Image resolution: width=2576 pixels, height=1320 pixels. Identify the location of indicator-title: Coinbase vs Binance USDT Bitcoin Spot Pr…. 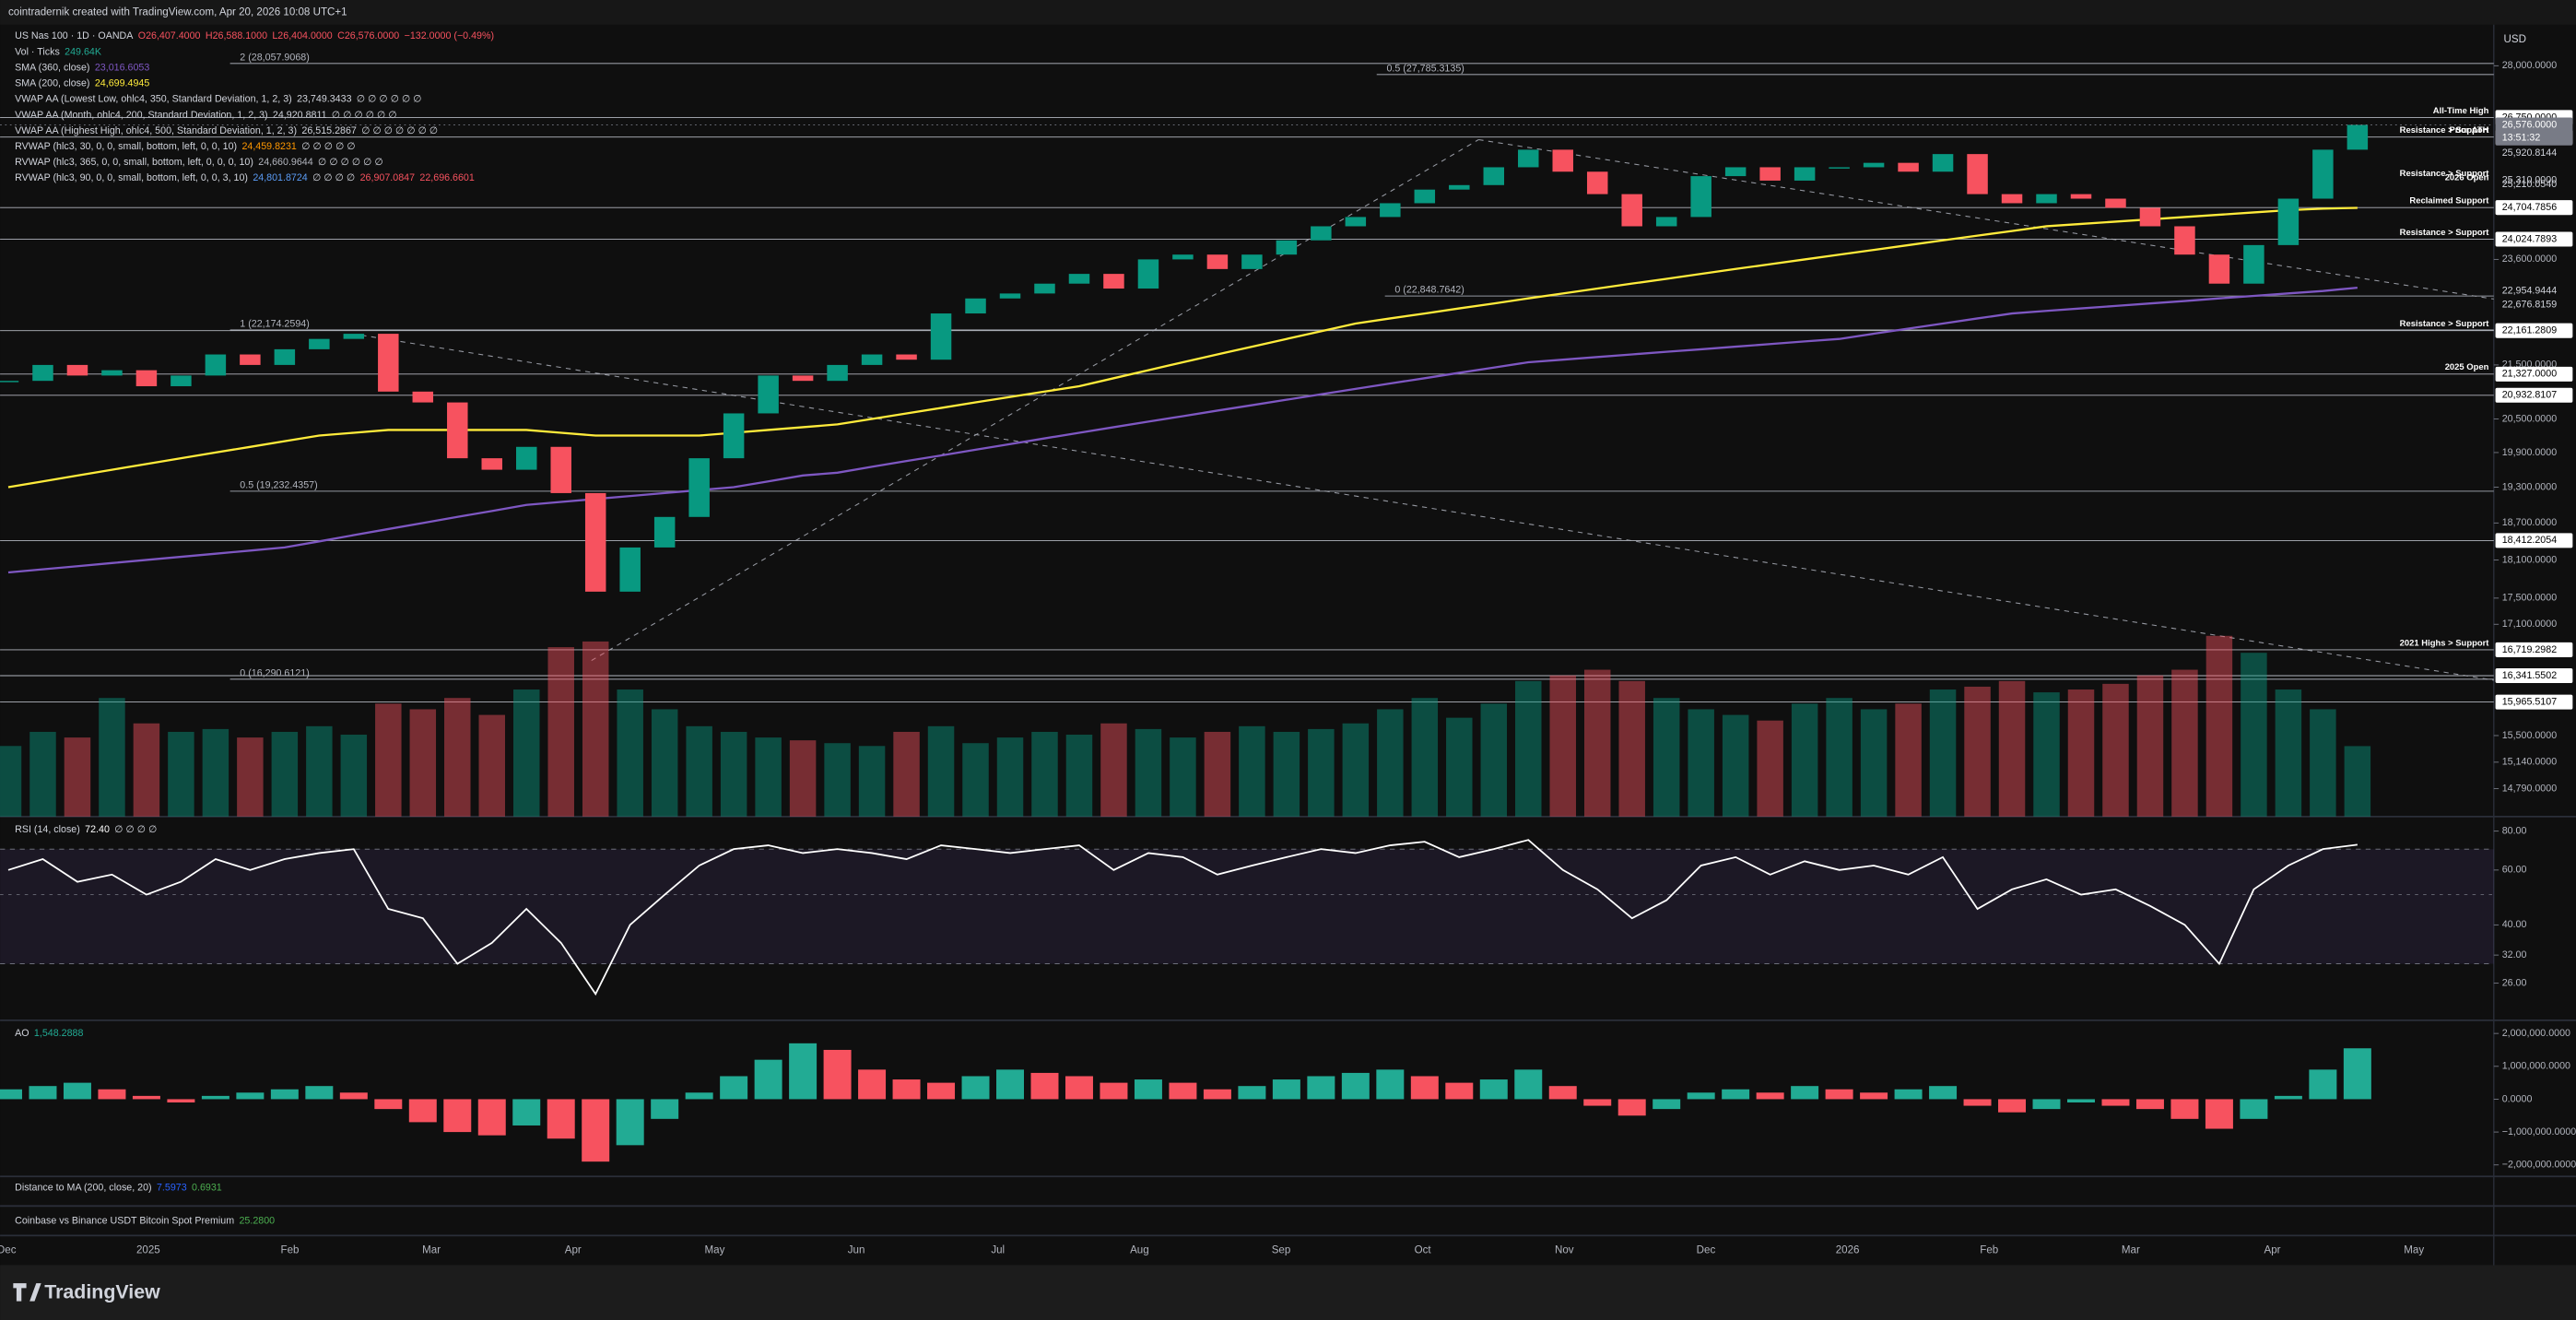
(124, 1221).